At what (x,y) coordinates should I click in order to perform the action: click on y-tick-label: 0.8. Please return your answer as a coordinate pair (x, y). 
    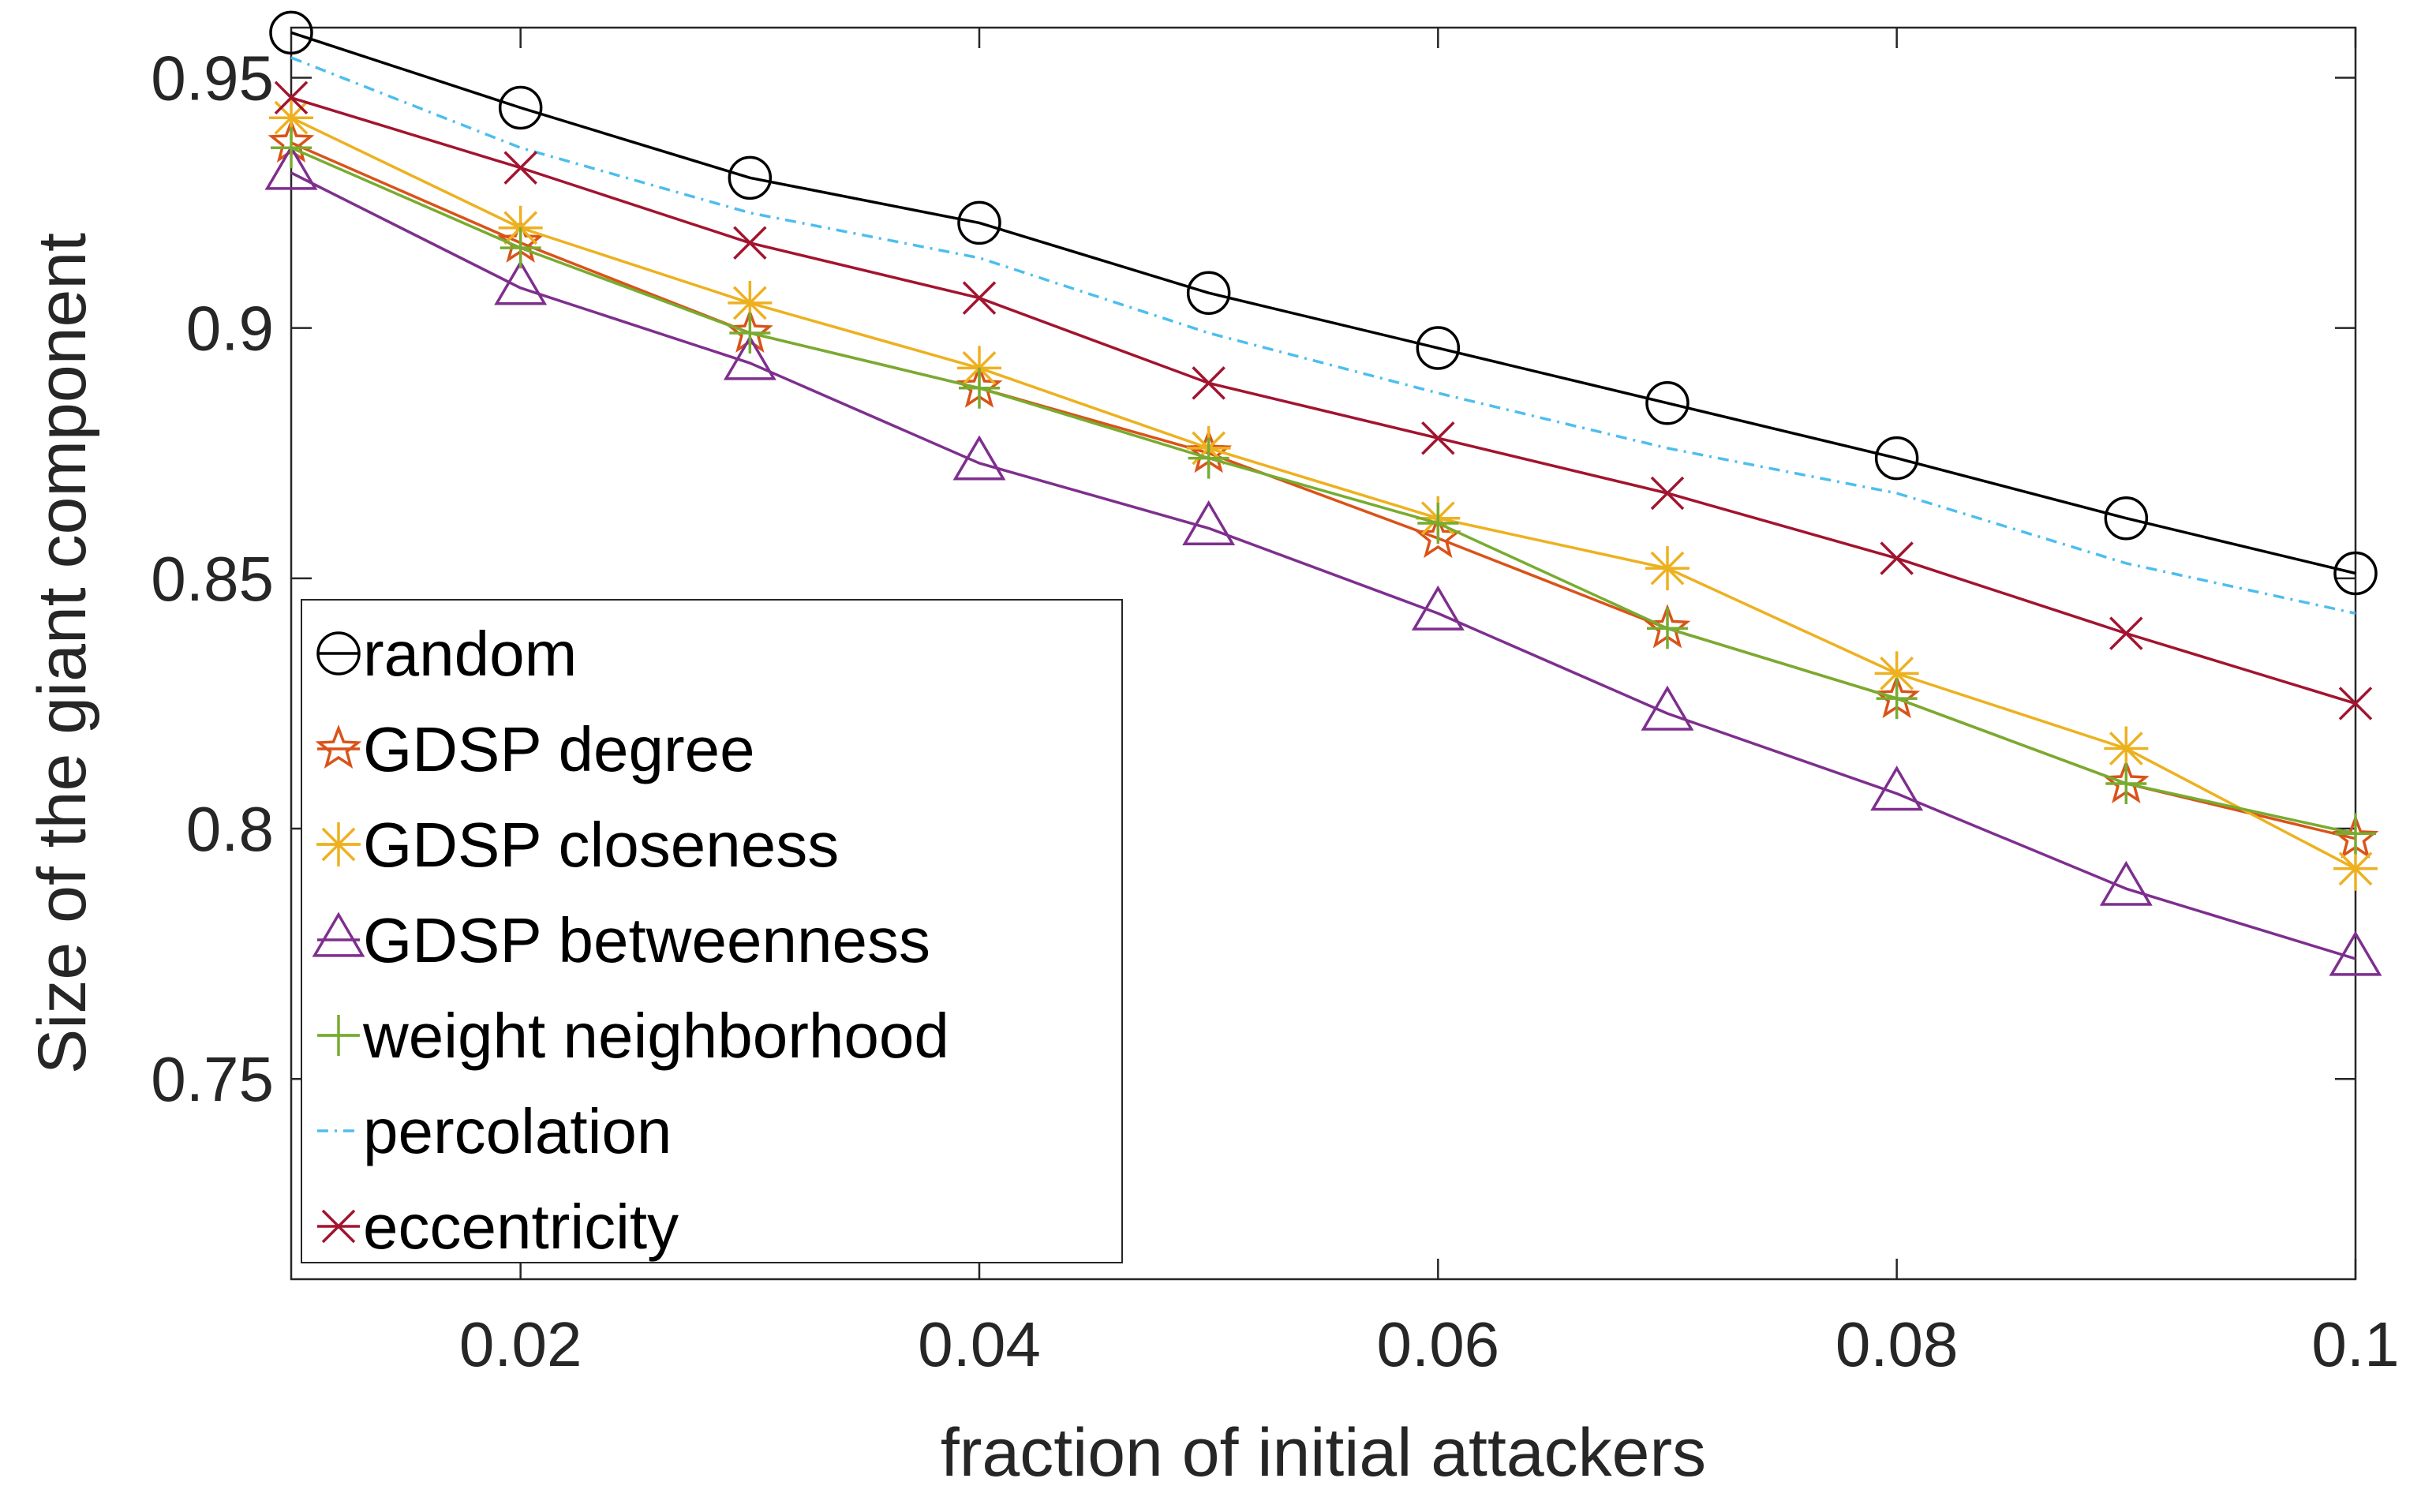
    Looking at the image, I should click on (230, 829).